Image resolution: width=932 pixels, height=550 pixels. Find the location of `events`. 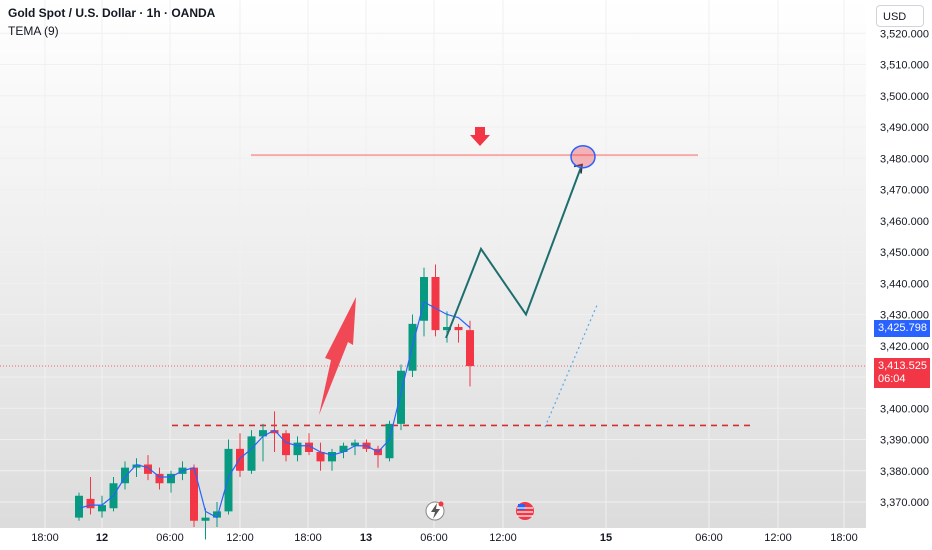

events is located at coordinates (479, 511).